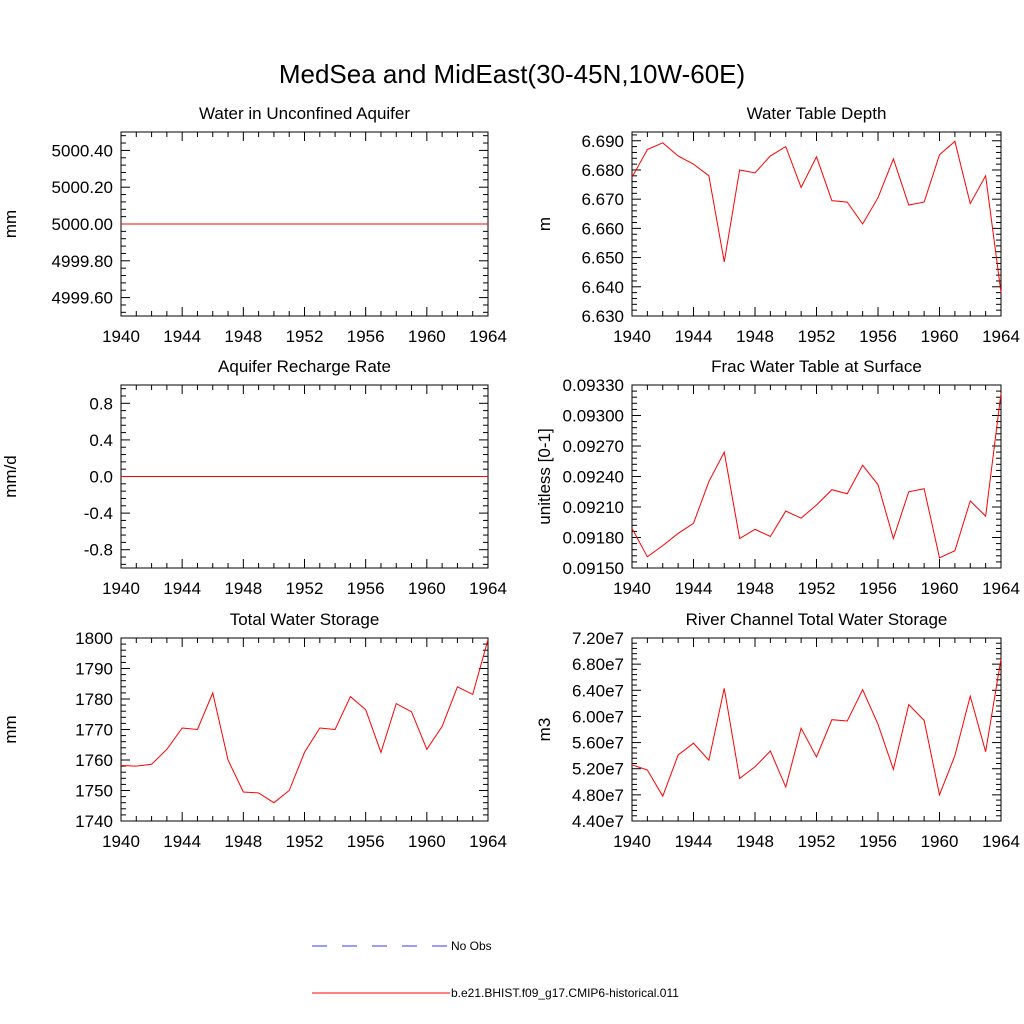  Describe the element at coordinates (94, 730) in the screenshot. I see `y-tick-label: 1770` at that location.